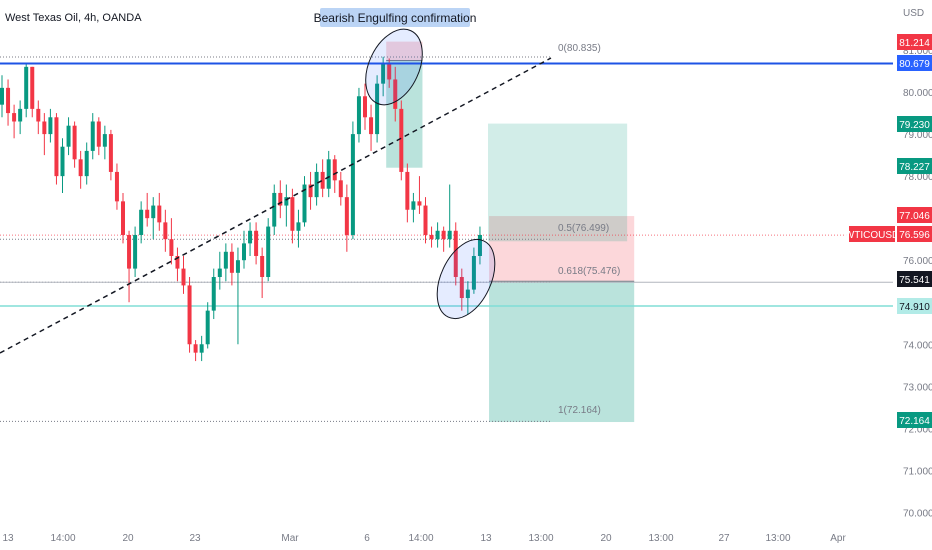  I want to click on y-tick-label: 72.000, so click(917, 429).